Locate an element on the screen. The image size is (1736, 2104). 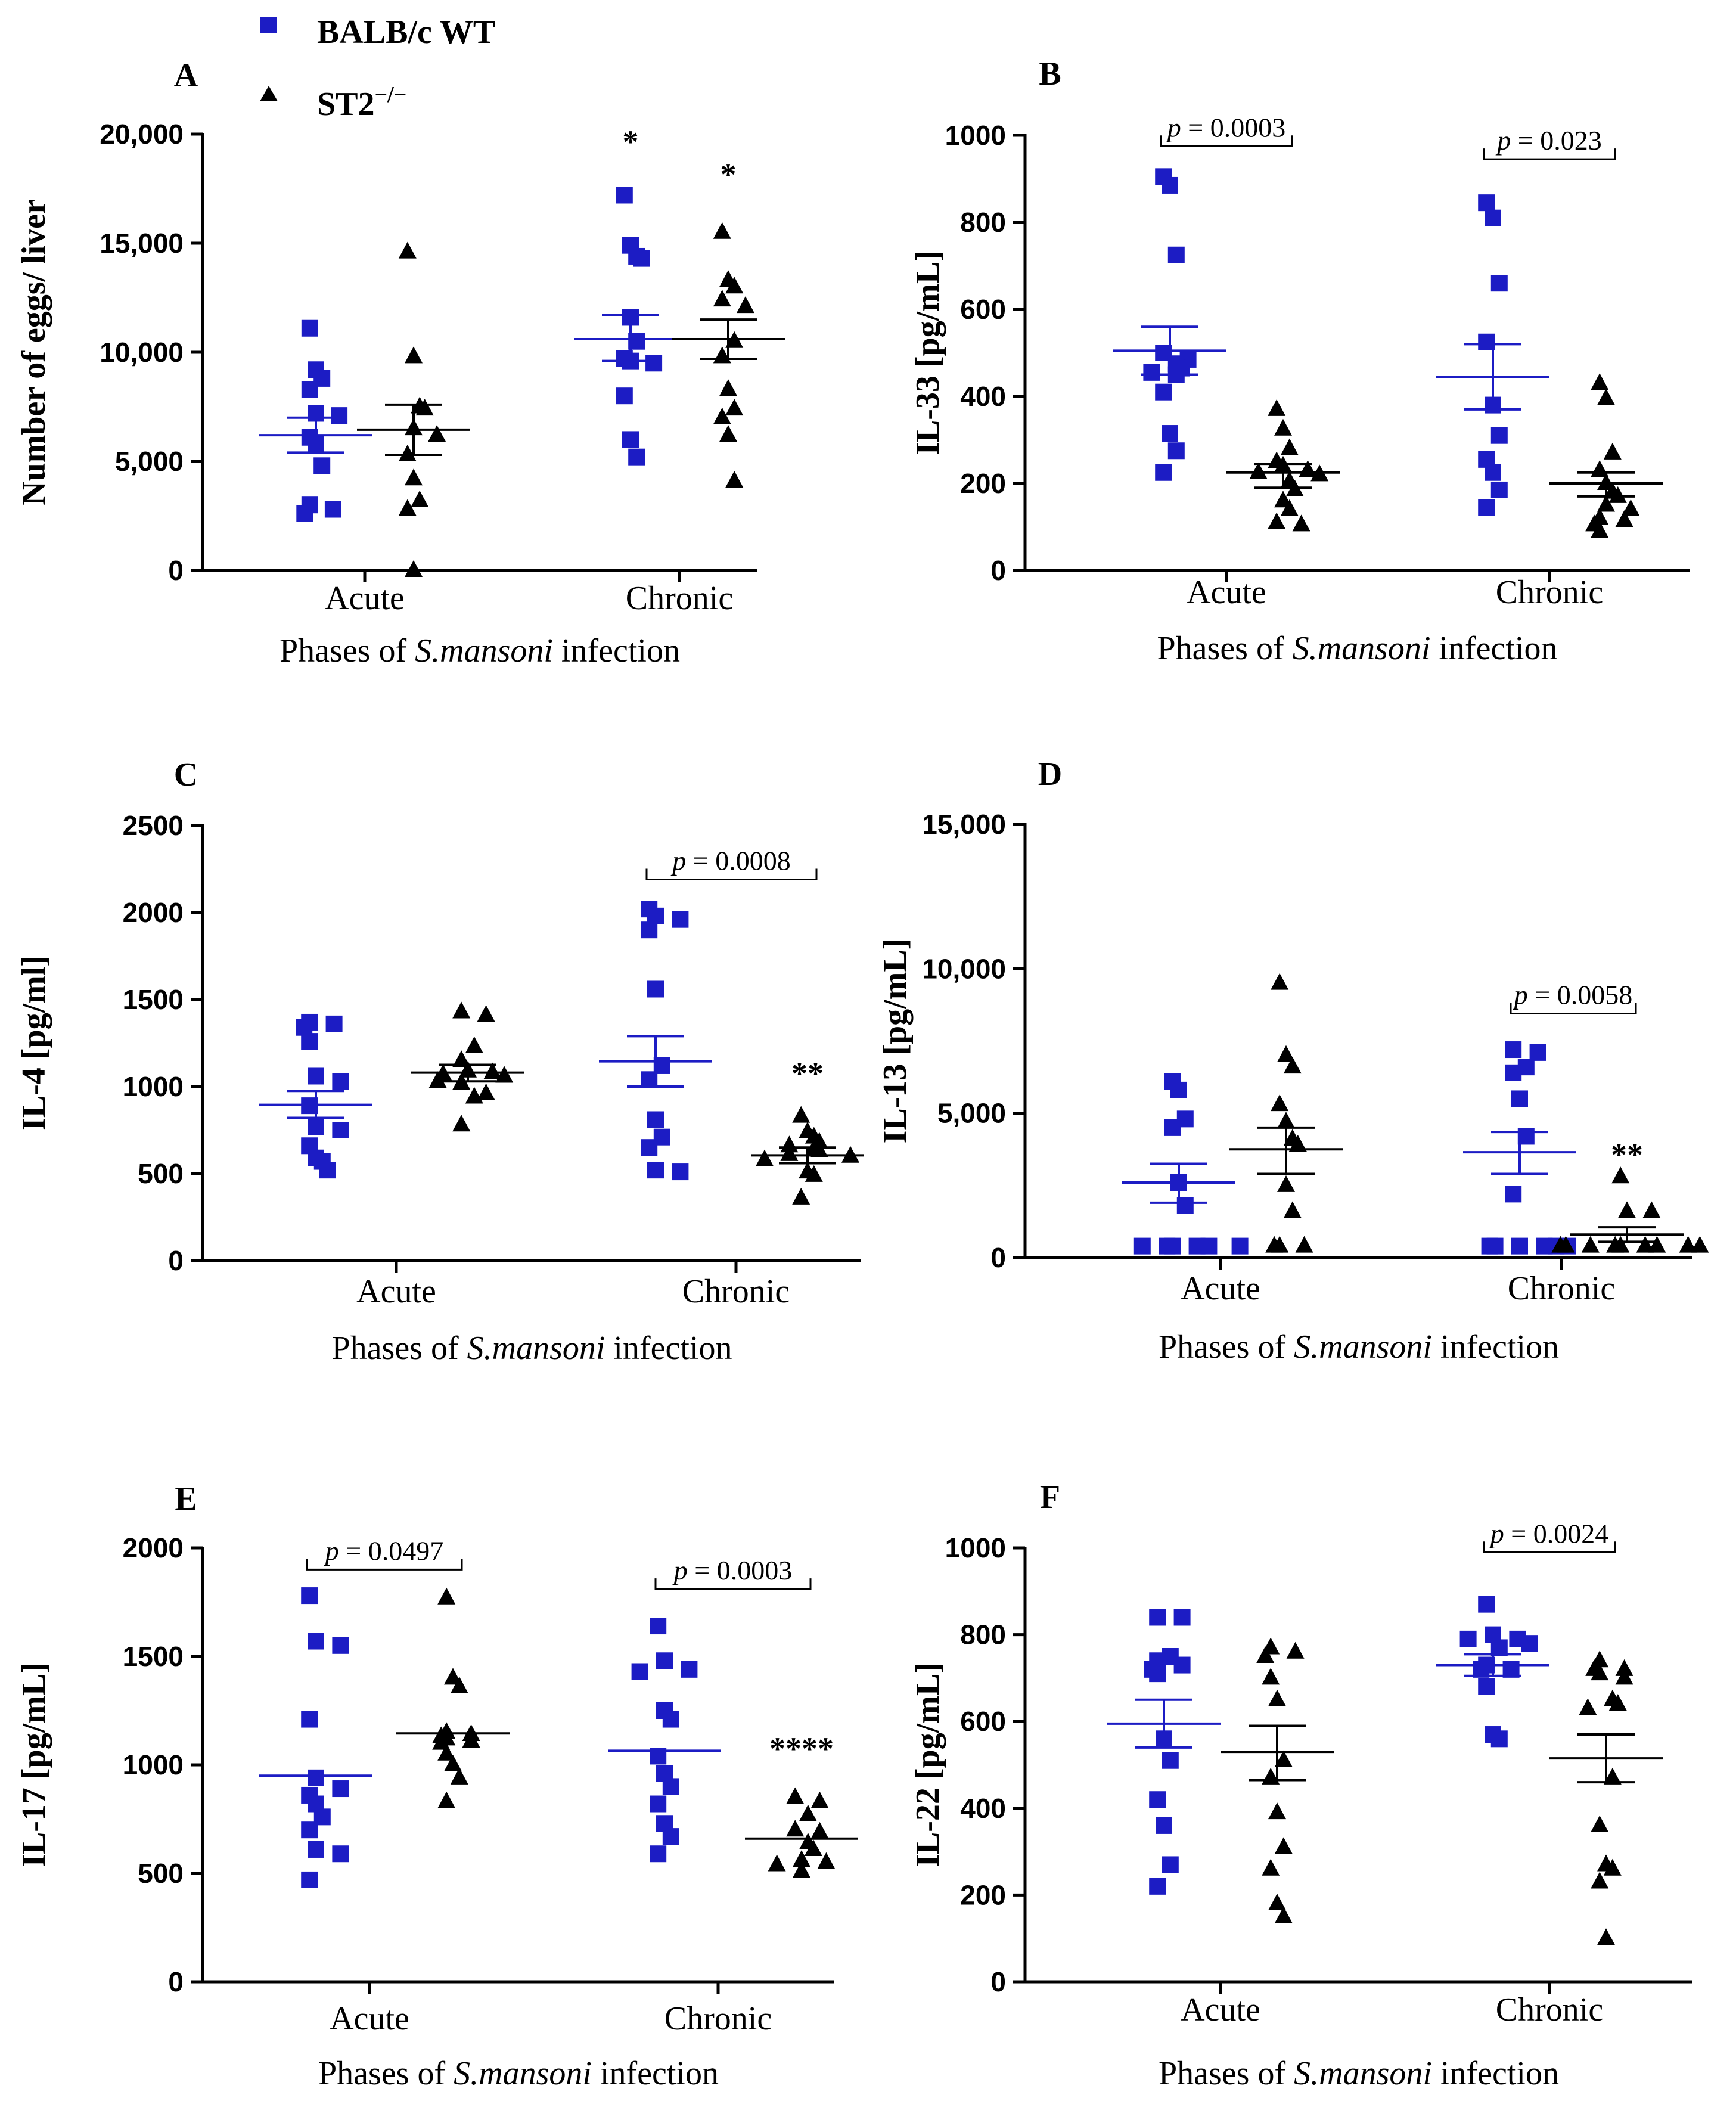
x-axis-label-pre: Phases of is located at coordinates (1227, 2073).